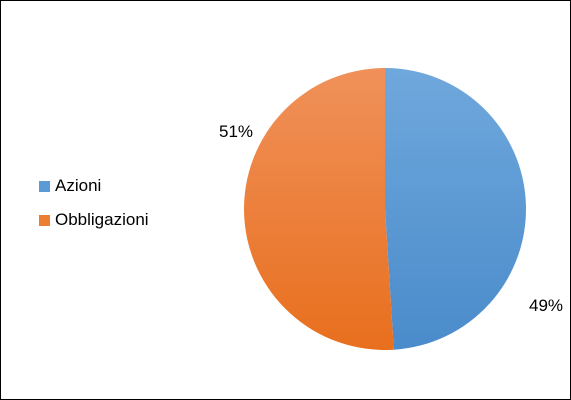  I want to click on legend-swatch-azioni, so click(44, 186).